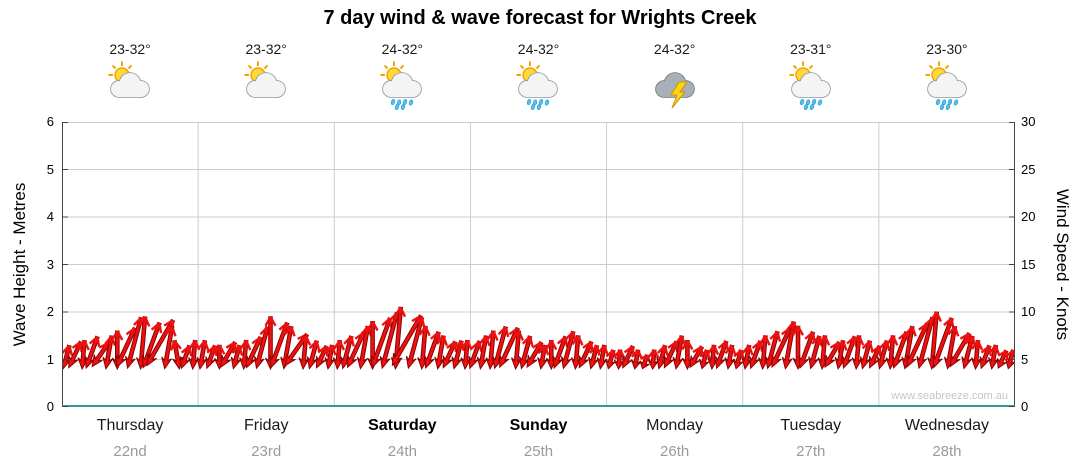 This screenshot has width=1080, height=475. I want to click on left-axis-tick-label: 5, so click(50, 169).